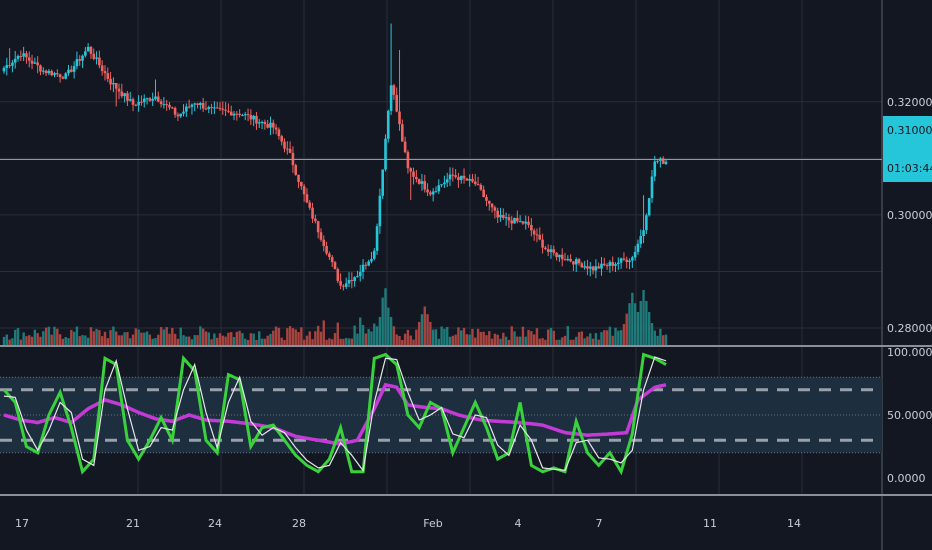  What do you see at coordinates (909, 415) in the screenshot?
I see `oscillator-axis: 100.0000 50.0000 0.0000` at bounding box center [909, 415].